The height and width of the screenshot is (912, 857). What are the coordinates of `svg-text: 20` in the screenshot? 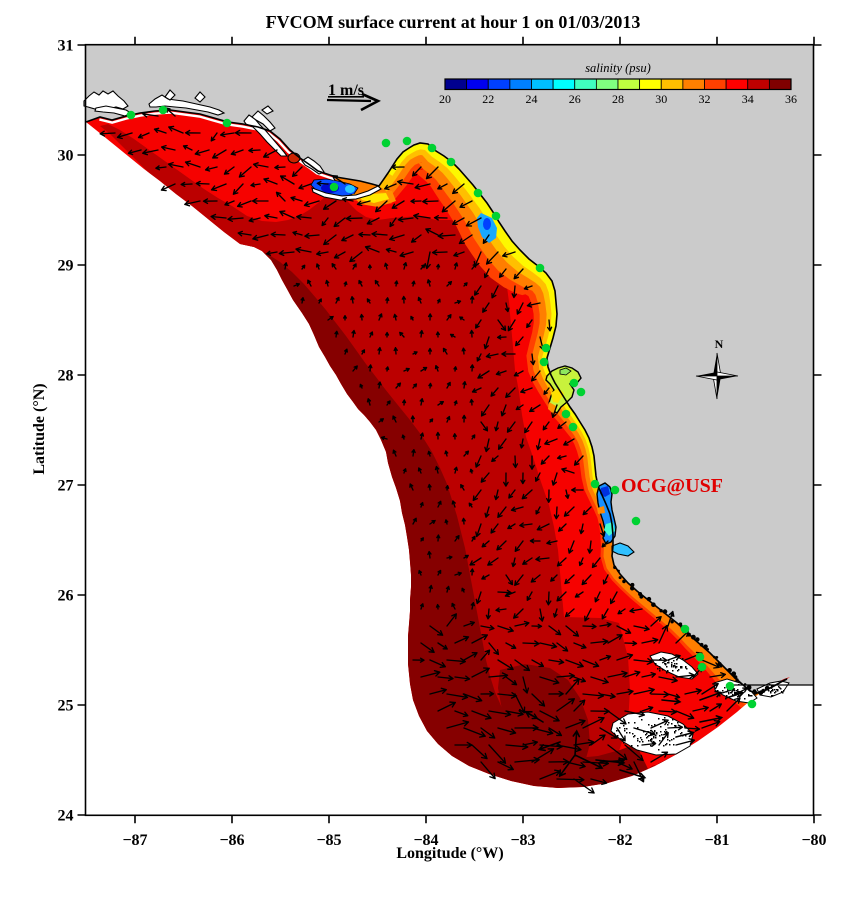 It's located at (445, 99).